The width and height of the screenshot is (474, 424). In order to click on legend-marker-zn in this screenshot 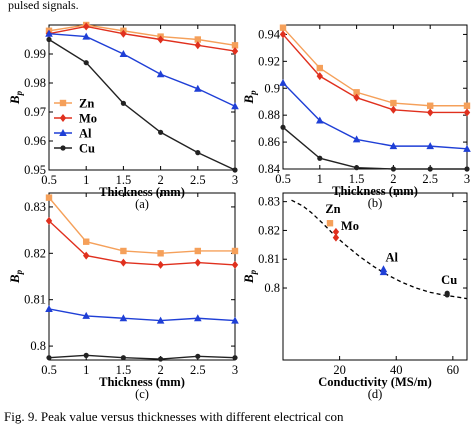, I will do `click(63, 103)`.